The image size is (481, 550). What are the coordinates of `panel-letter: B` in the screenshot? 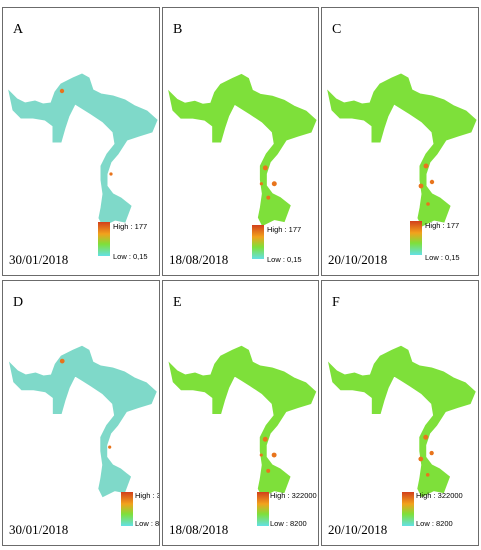 It's located at (178, 29).